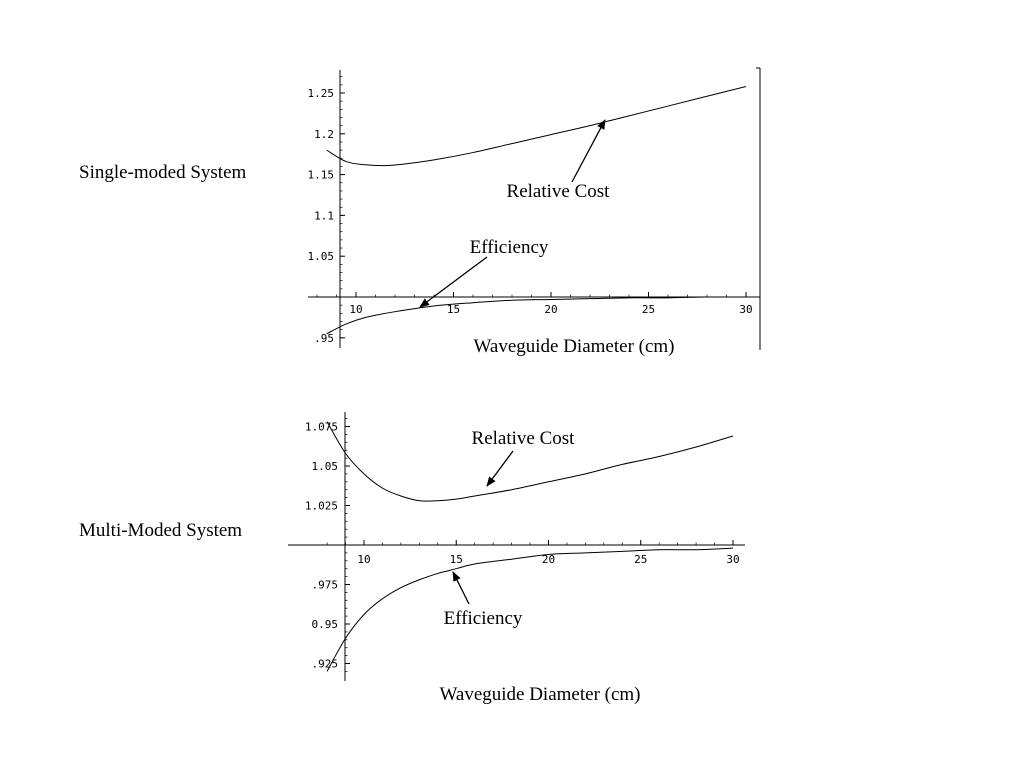 The width and height of the screenshot is (1024, 768). What do you see at coordinates (321, 506) in the screenshot?
I see `y-tick-label: 1.025` at bounding box center [321, 506].